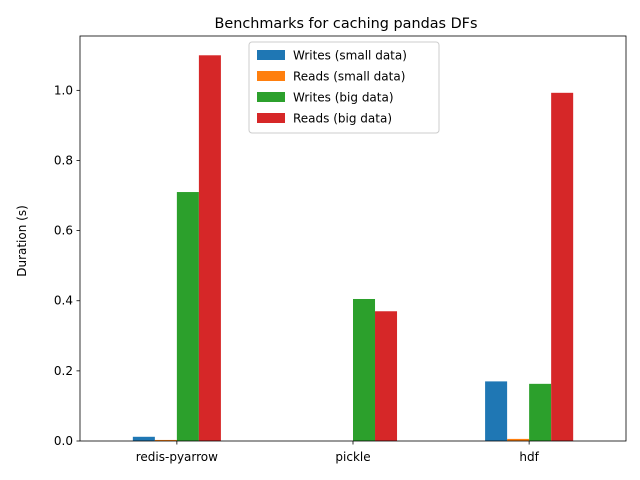  I want to click on chart-title: Benchmarks for caching pandas DFs, so click(346, 24).